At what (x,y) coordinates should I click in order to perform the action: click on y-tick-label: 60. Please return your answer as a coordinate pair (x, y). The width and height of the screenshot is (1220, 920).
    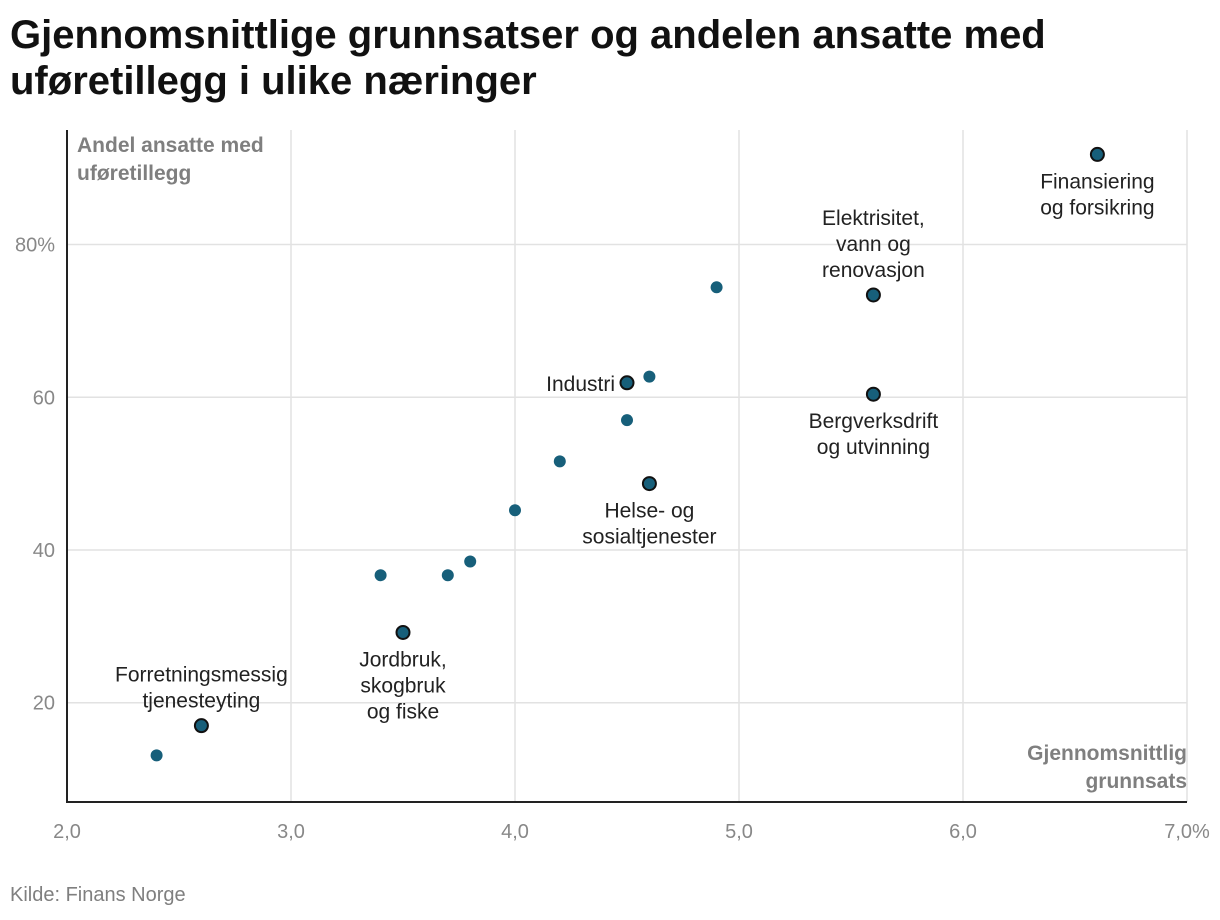
    Looking at the image, I should click on (44, 398).